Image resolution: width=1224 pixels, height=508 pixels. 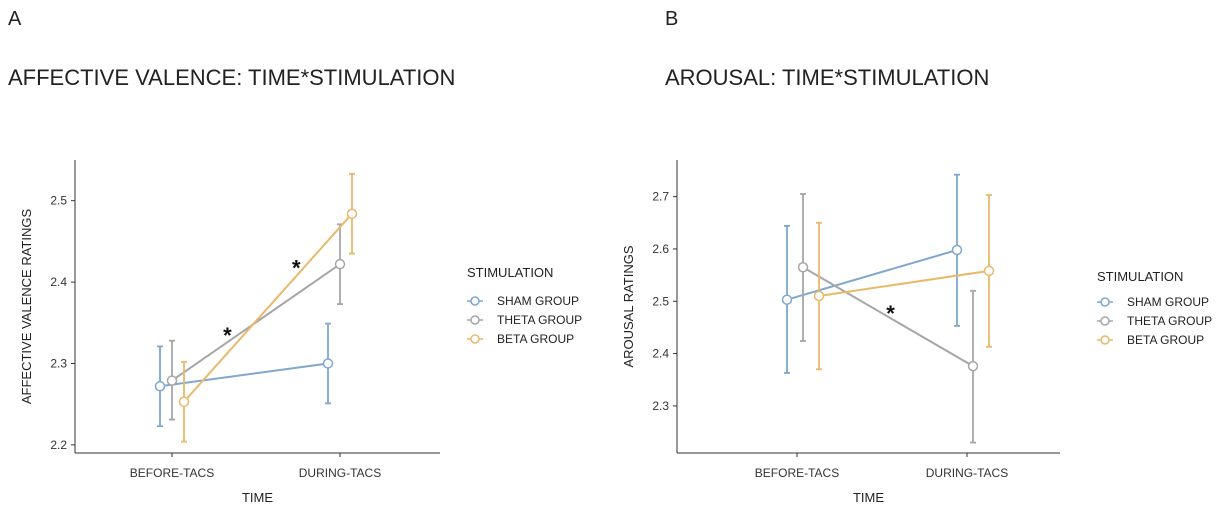 What do you see at coordinates (15, 19) in the screenshot?
I see `panel-letter: A` at bounding box center [15, 19].